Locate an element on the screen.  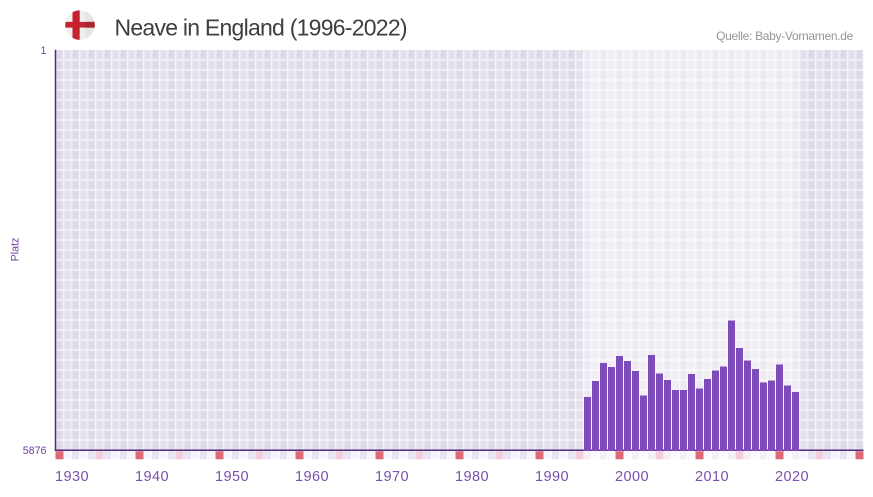
svg-text: Quelle: Baby-Vornamen.de is located at coordinates (785, 36).